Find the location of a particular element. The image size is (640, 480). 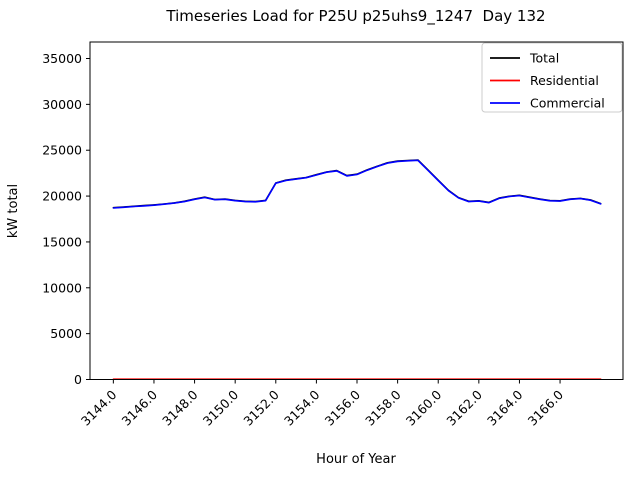

y-tick-label: 25000 is located at coordinates (62, 150).